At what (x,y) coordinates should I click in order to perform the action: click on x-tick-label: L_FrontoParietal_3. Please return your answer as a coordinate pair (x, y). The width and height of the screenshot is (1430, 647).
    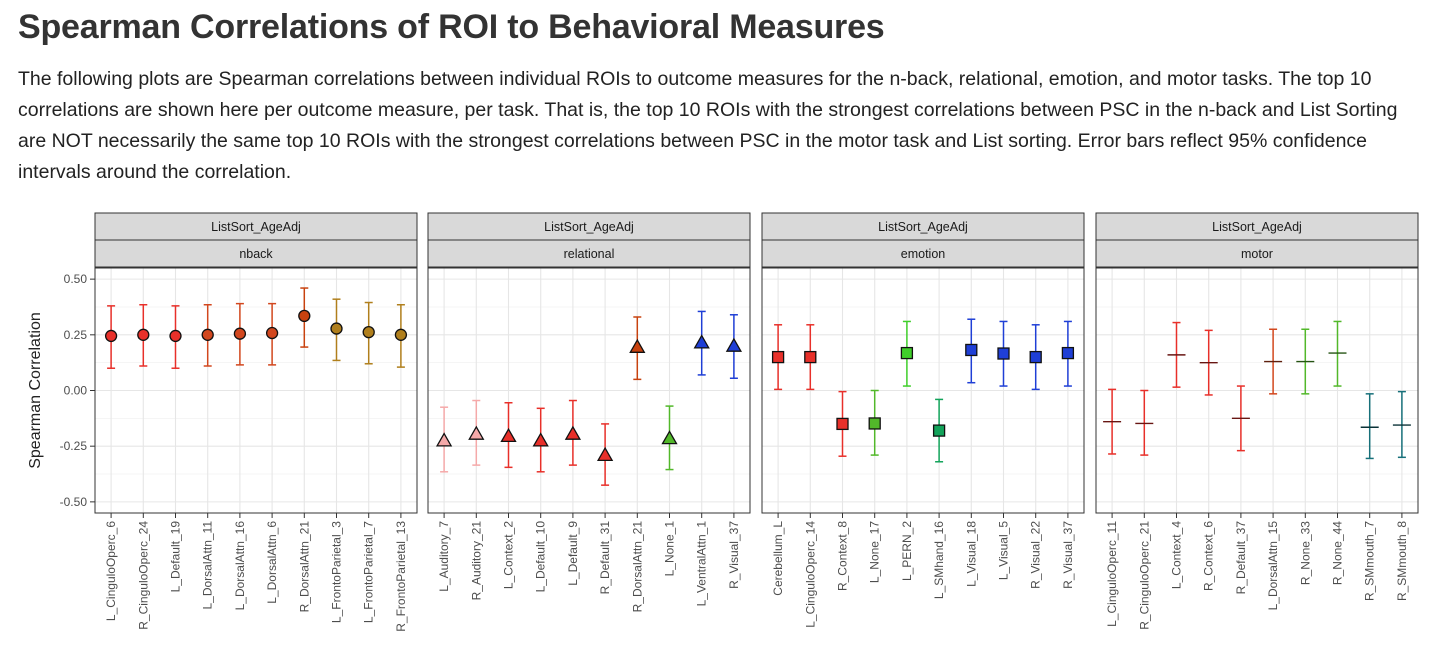
    Looking at the image, I should click on (337, 572).